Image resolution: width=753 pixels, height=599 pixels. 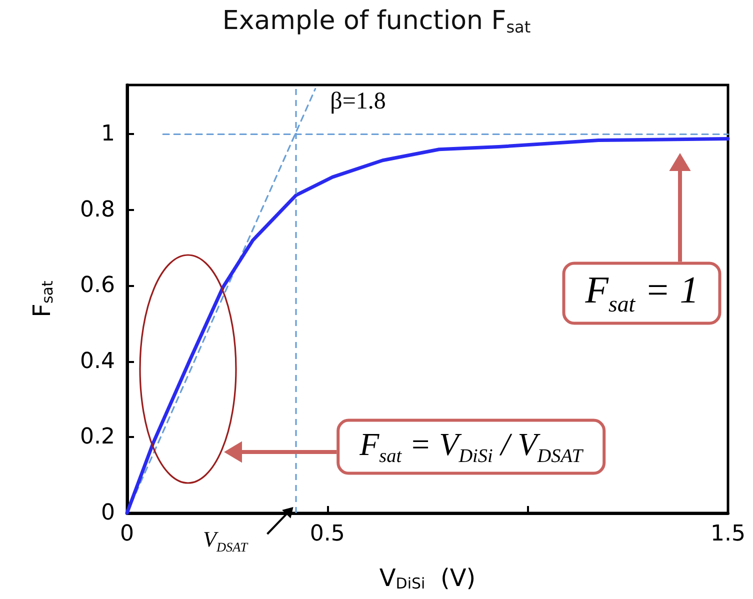 What do you see at coordinates (642, 293) in the screenshot?
I see `annotation: F$_{sat}$ = 1` at bounding box center [642, 293].